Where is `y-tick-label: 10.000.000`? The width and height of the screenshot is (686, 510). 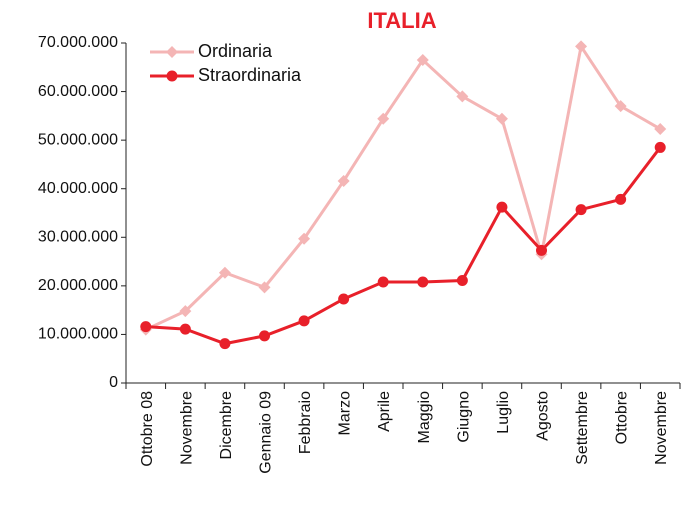
y-tick-label: 10.000.000 is located at coordinates (78, 334).